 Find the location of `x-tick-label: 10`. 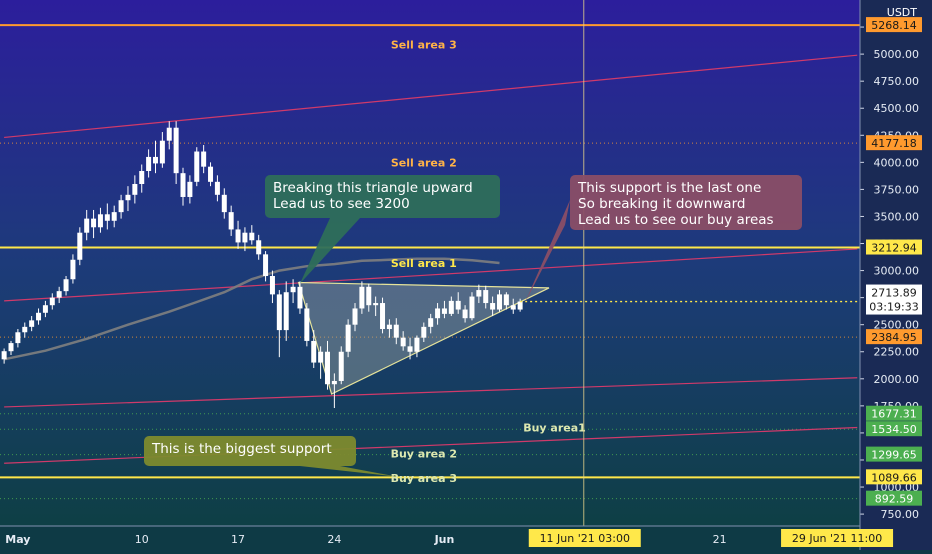

x-tick-label: 10 is located at coordinates (142, 539).